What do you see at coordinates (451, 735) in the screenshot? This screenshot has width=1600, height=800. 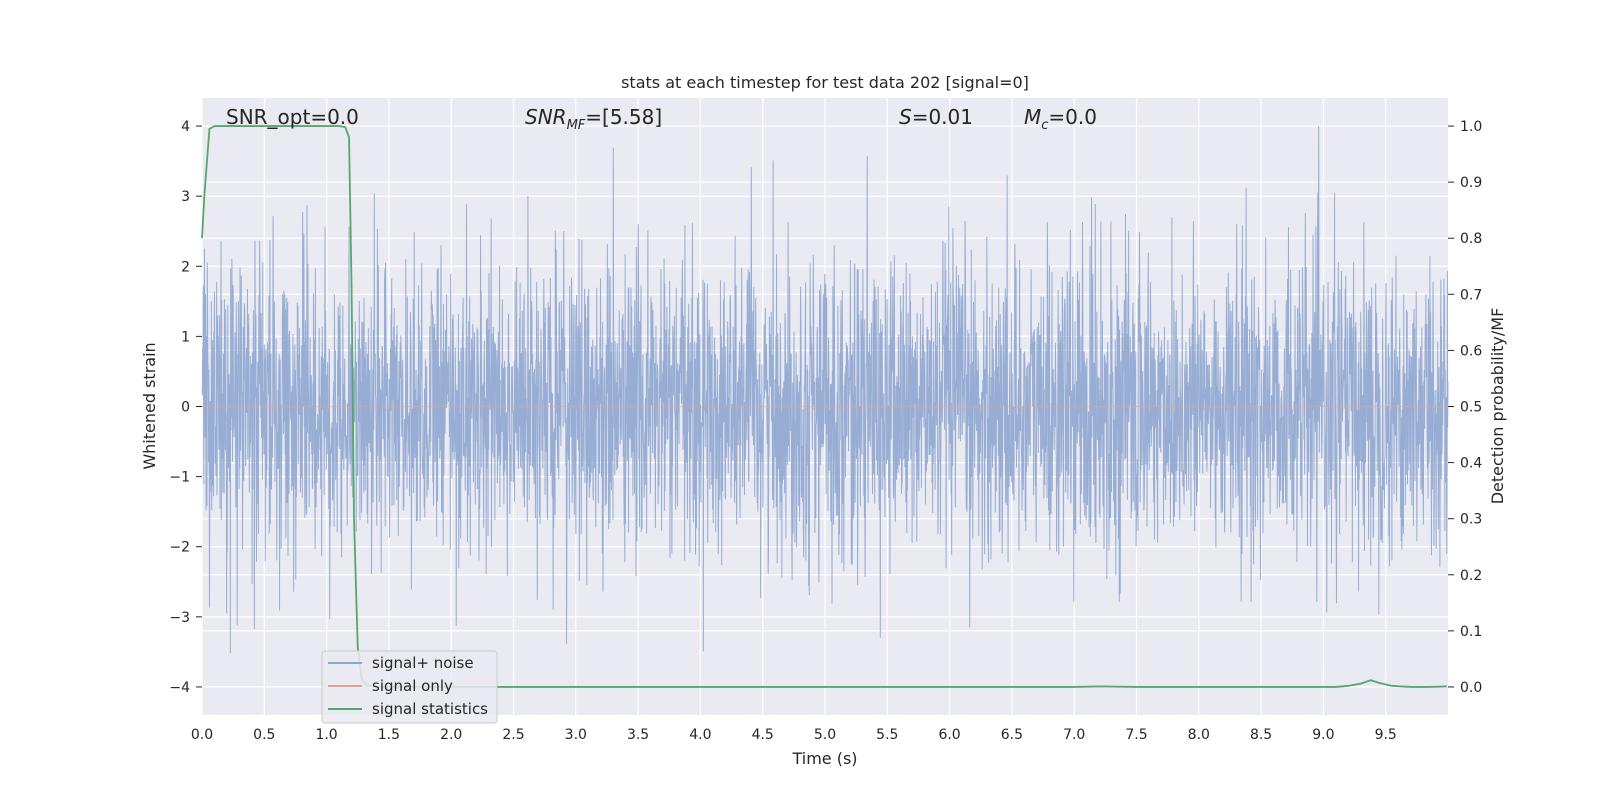 I see `x-tick-label: 2.0` at bounding box center [451, 735].